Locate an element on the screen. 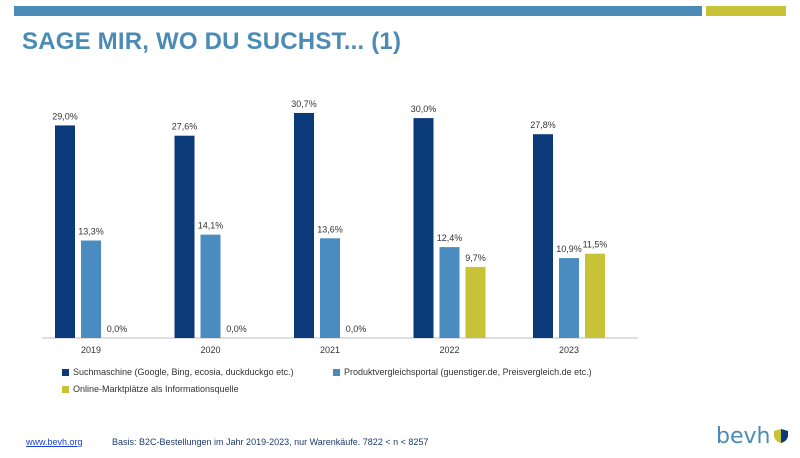 This screenshot has width=800, height=458. data-label: 12,4% is located at coordinates (450, 238).